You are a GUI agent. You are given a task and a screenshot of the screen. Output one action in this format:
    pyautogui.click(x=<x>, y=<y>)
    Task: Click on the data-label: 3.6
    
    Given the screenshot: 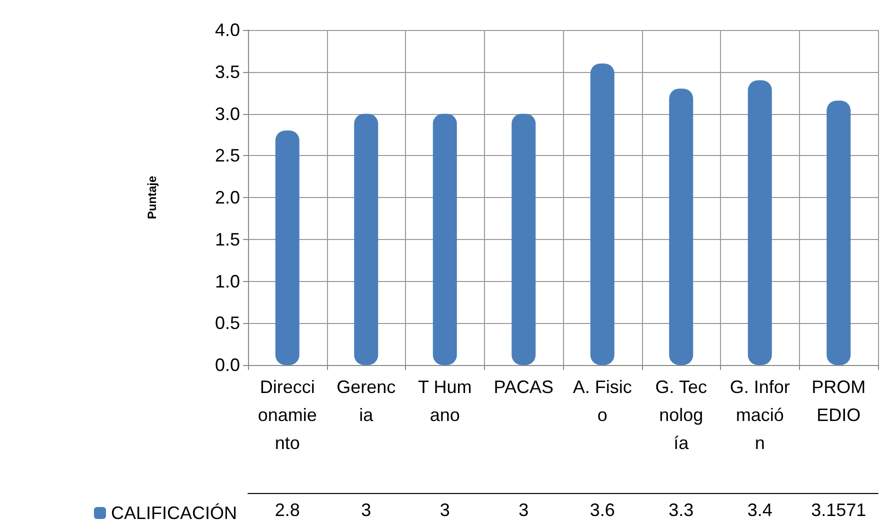 What is the action you would take?
    pyautogui.click(x=602, y=510)
    